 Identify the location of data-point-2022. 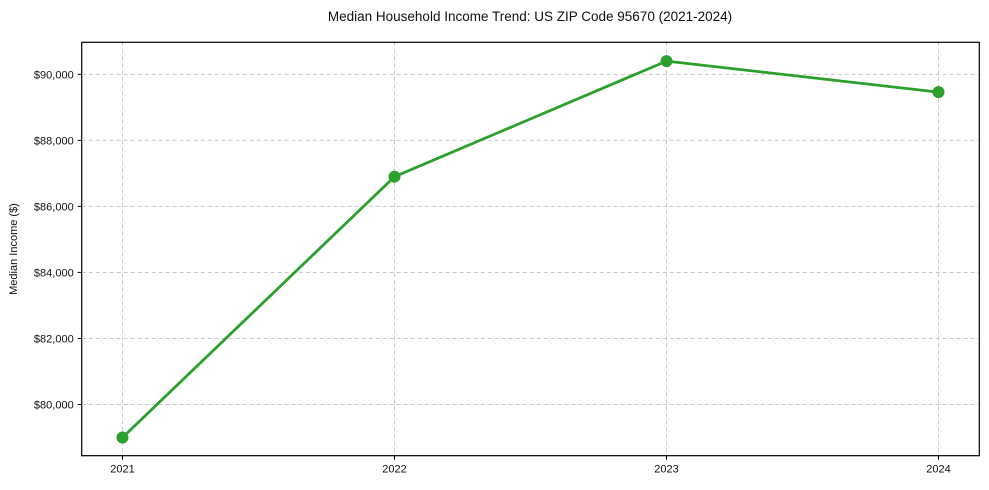
(394, 176).